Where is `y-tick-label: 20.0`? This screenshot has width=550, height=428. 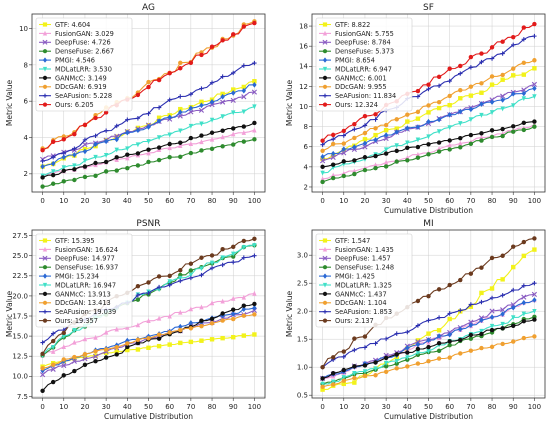
y-tick-label: 20.0 is located at coordinates (20, 296).